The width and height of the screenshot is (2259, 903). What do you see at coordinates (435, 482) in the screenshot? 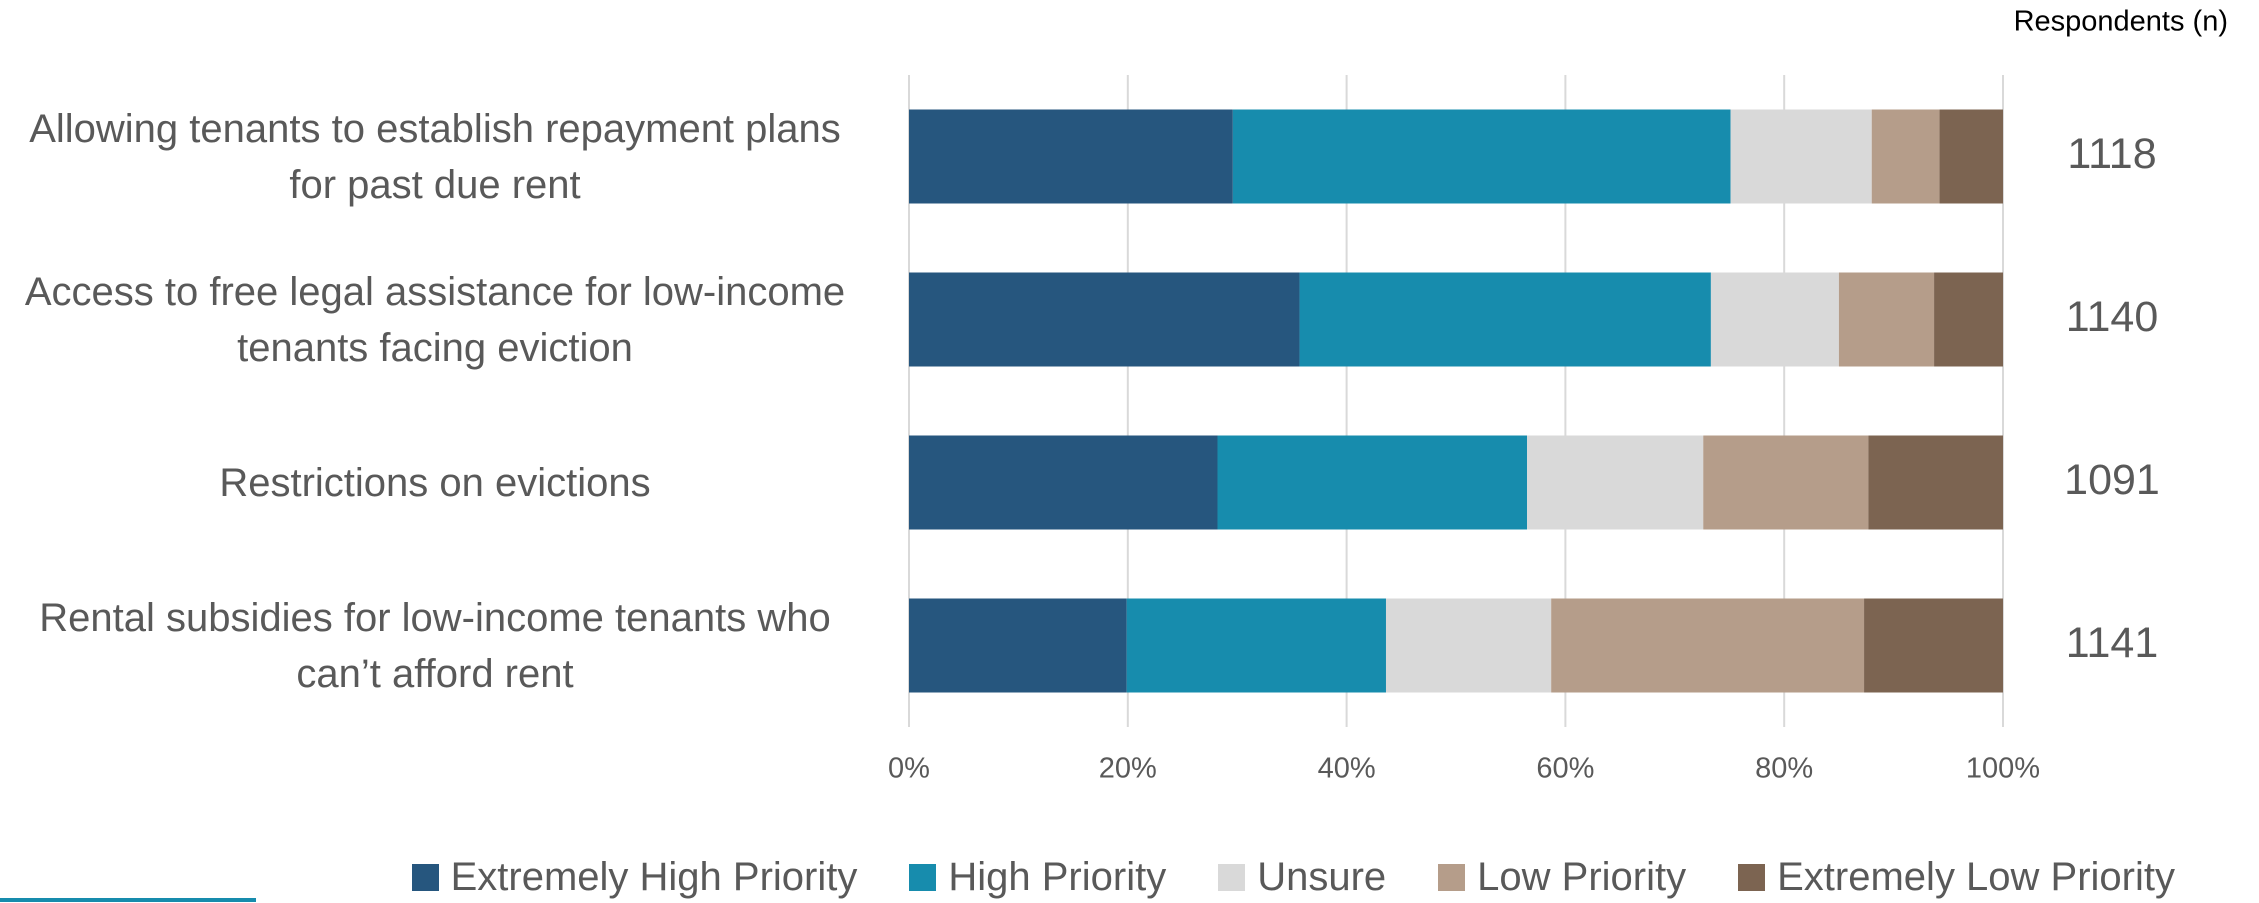
I see `category-label: Restrictions on evictions` at bounding box center [435, 482].